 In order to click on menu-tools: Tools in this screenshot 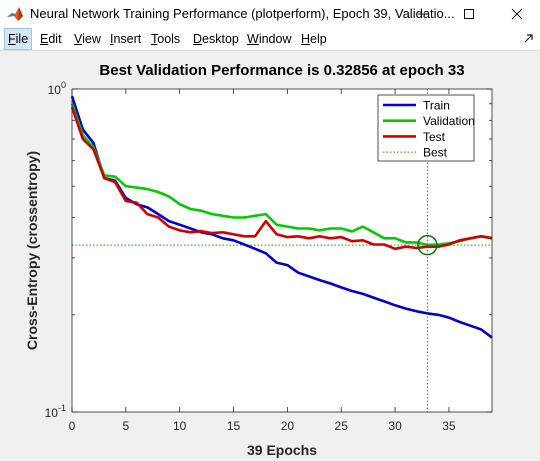, I will do `click(166, 39)`.